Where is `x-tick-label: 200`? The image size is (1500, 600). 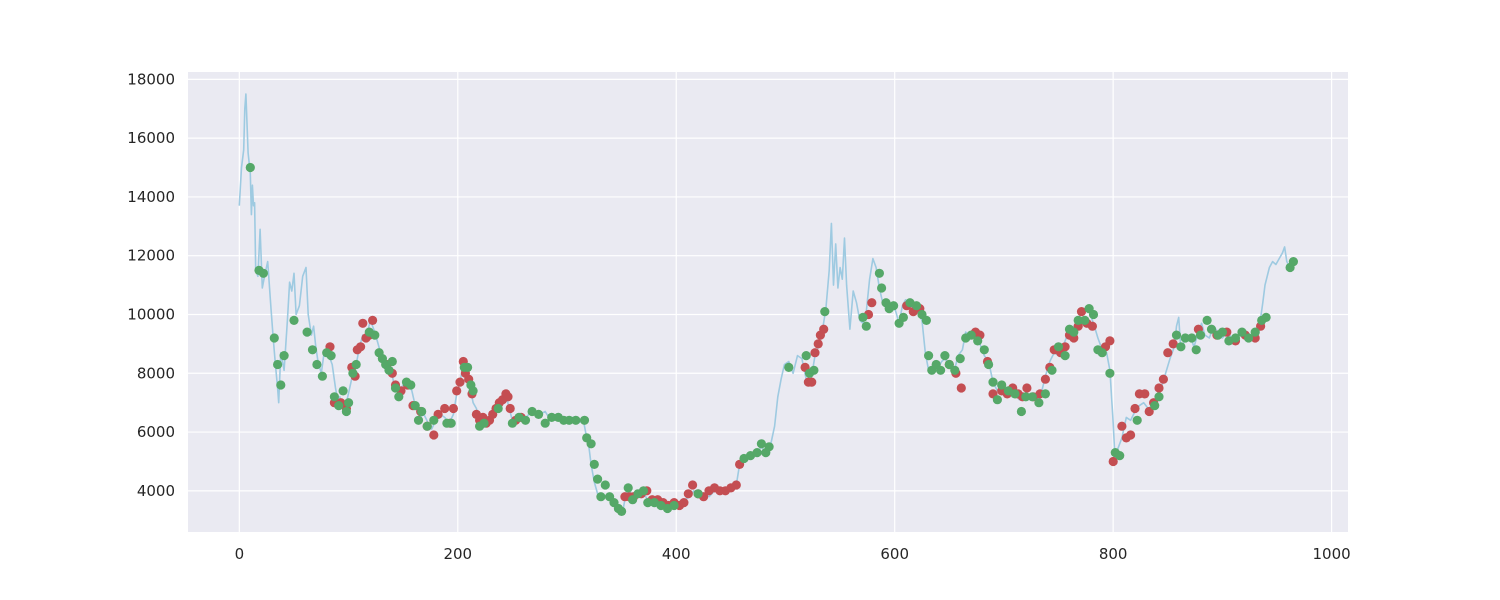
x-tick-label: 200 is located at coordinates (457, 554).